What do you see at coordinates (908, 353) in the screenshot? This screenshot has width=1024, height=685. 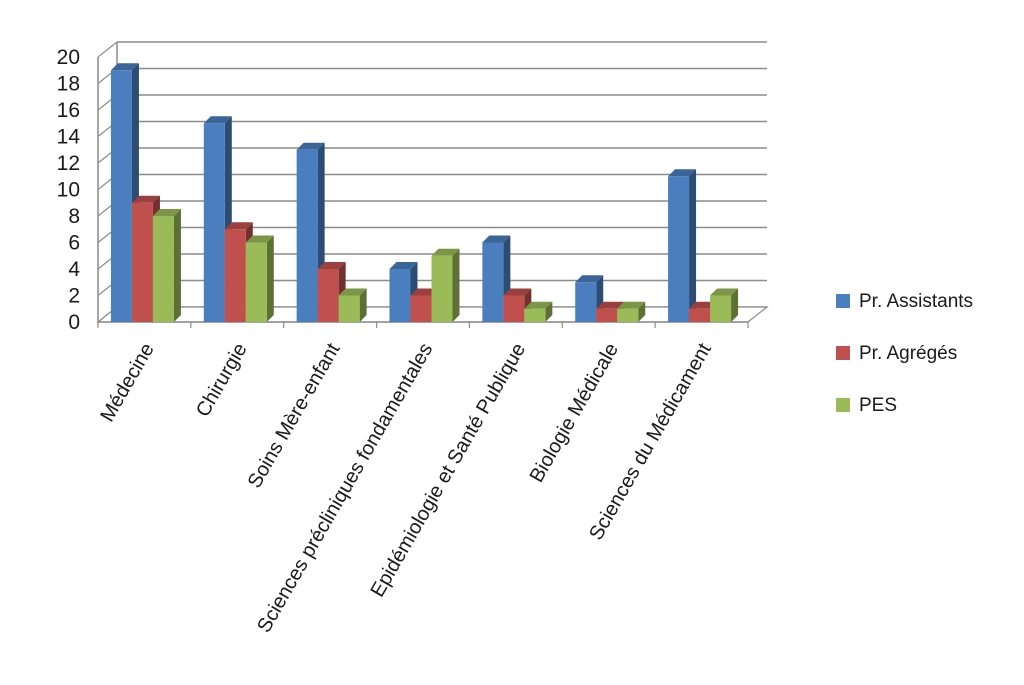 I see `legend-label: Pr. Agrégés` at bounding box center [908, 353].